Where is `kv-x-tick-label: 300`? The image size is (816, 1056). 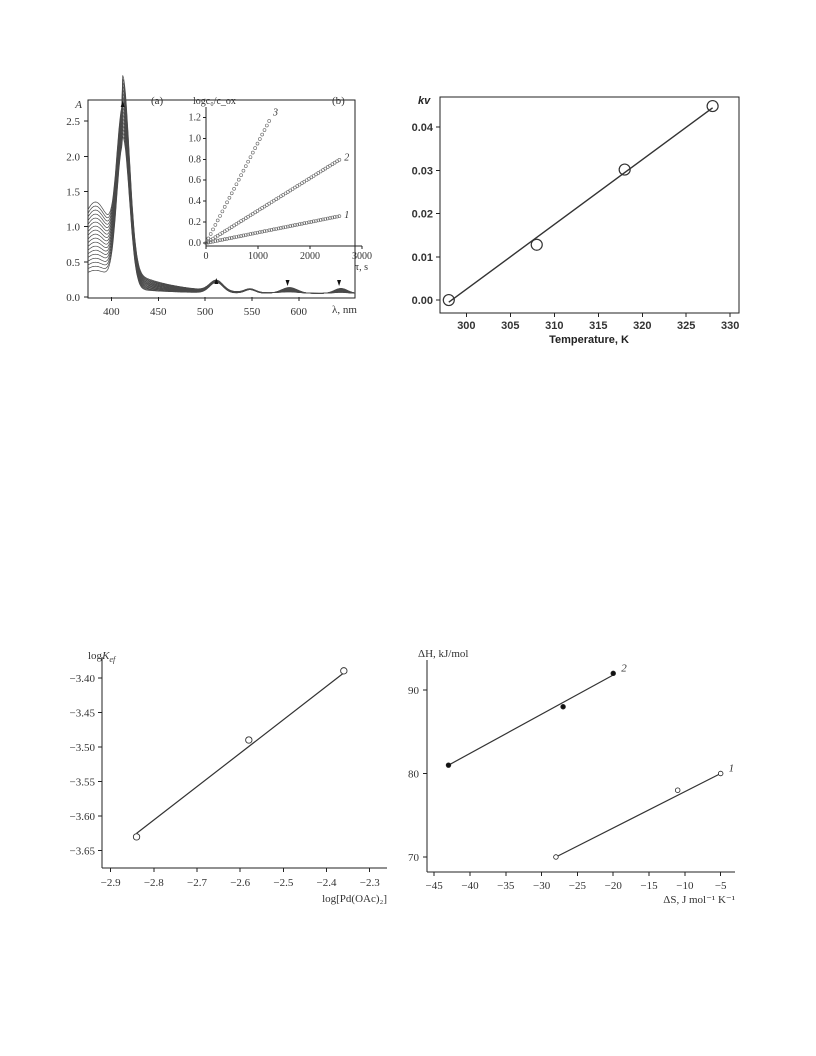
kv-x-tick-label: 300 is located at coordinates (466, 326).